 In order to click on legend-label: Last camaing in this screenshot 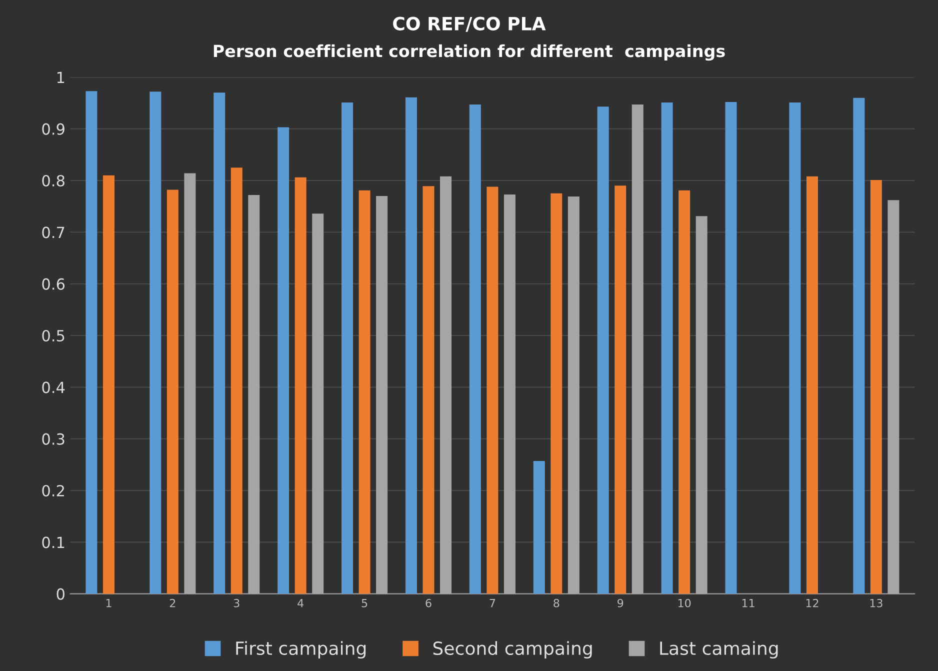, I will do `click(719, 650)`.